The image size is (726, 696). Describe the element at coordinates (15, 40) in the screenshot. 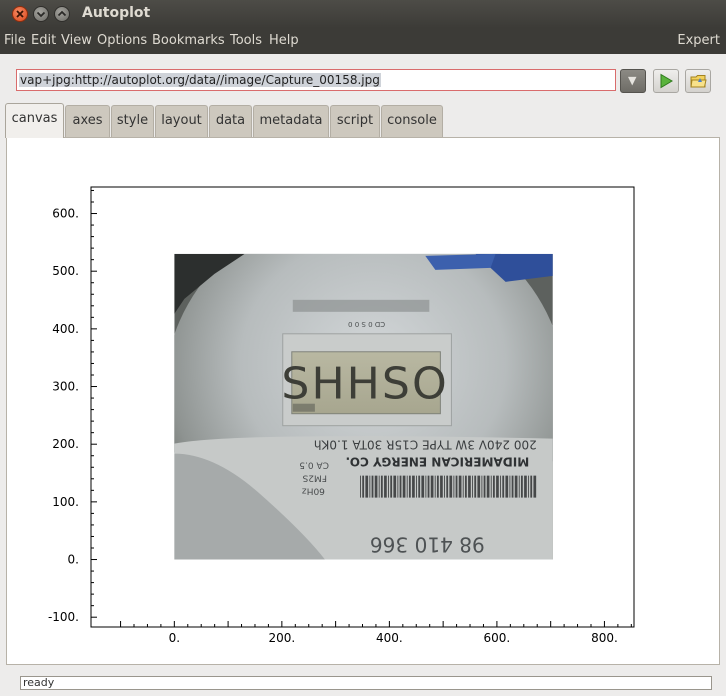

I see `menu-file: File` at that location.